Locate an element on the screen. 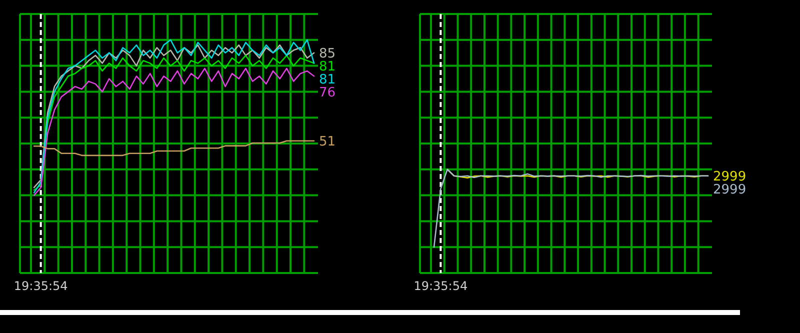  data-label: 85 is located at coordinates (327, 54).